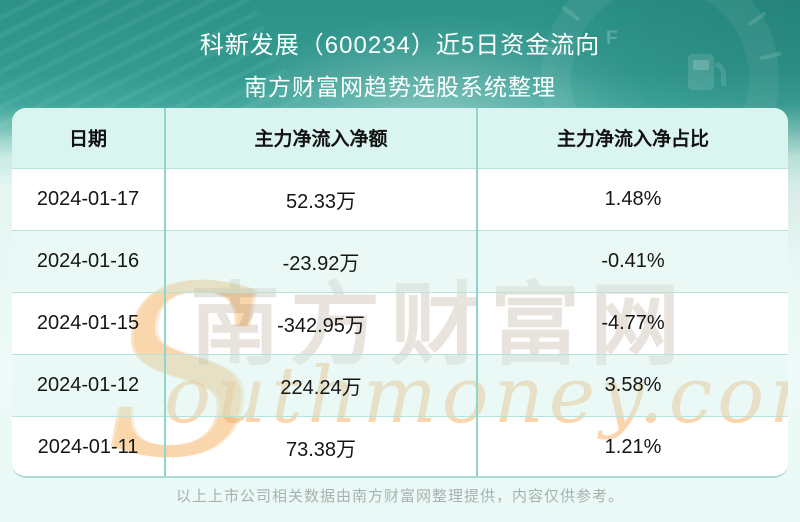  Describe the element at coordinates (399, 496) in the screenshot. I see `footer-note: 以上上市公司相关数据由南方财富网整理提供，内容仅供参考。` at that location.